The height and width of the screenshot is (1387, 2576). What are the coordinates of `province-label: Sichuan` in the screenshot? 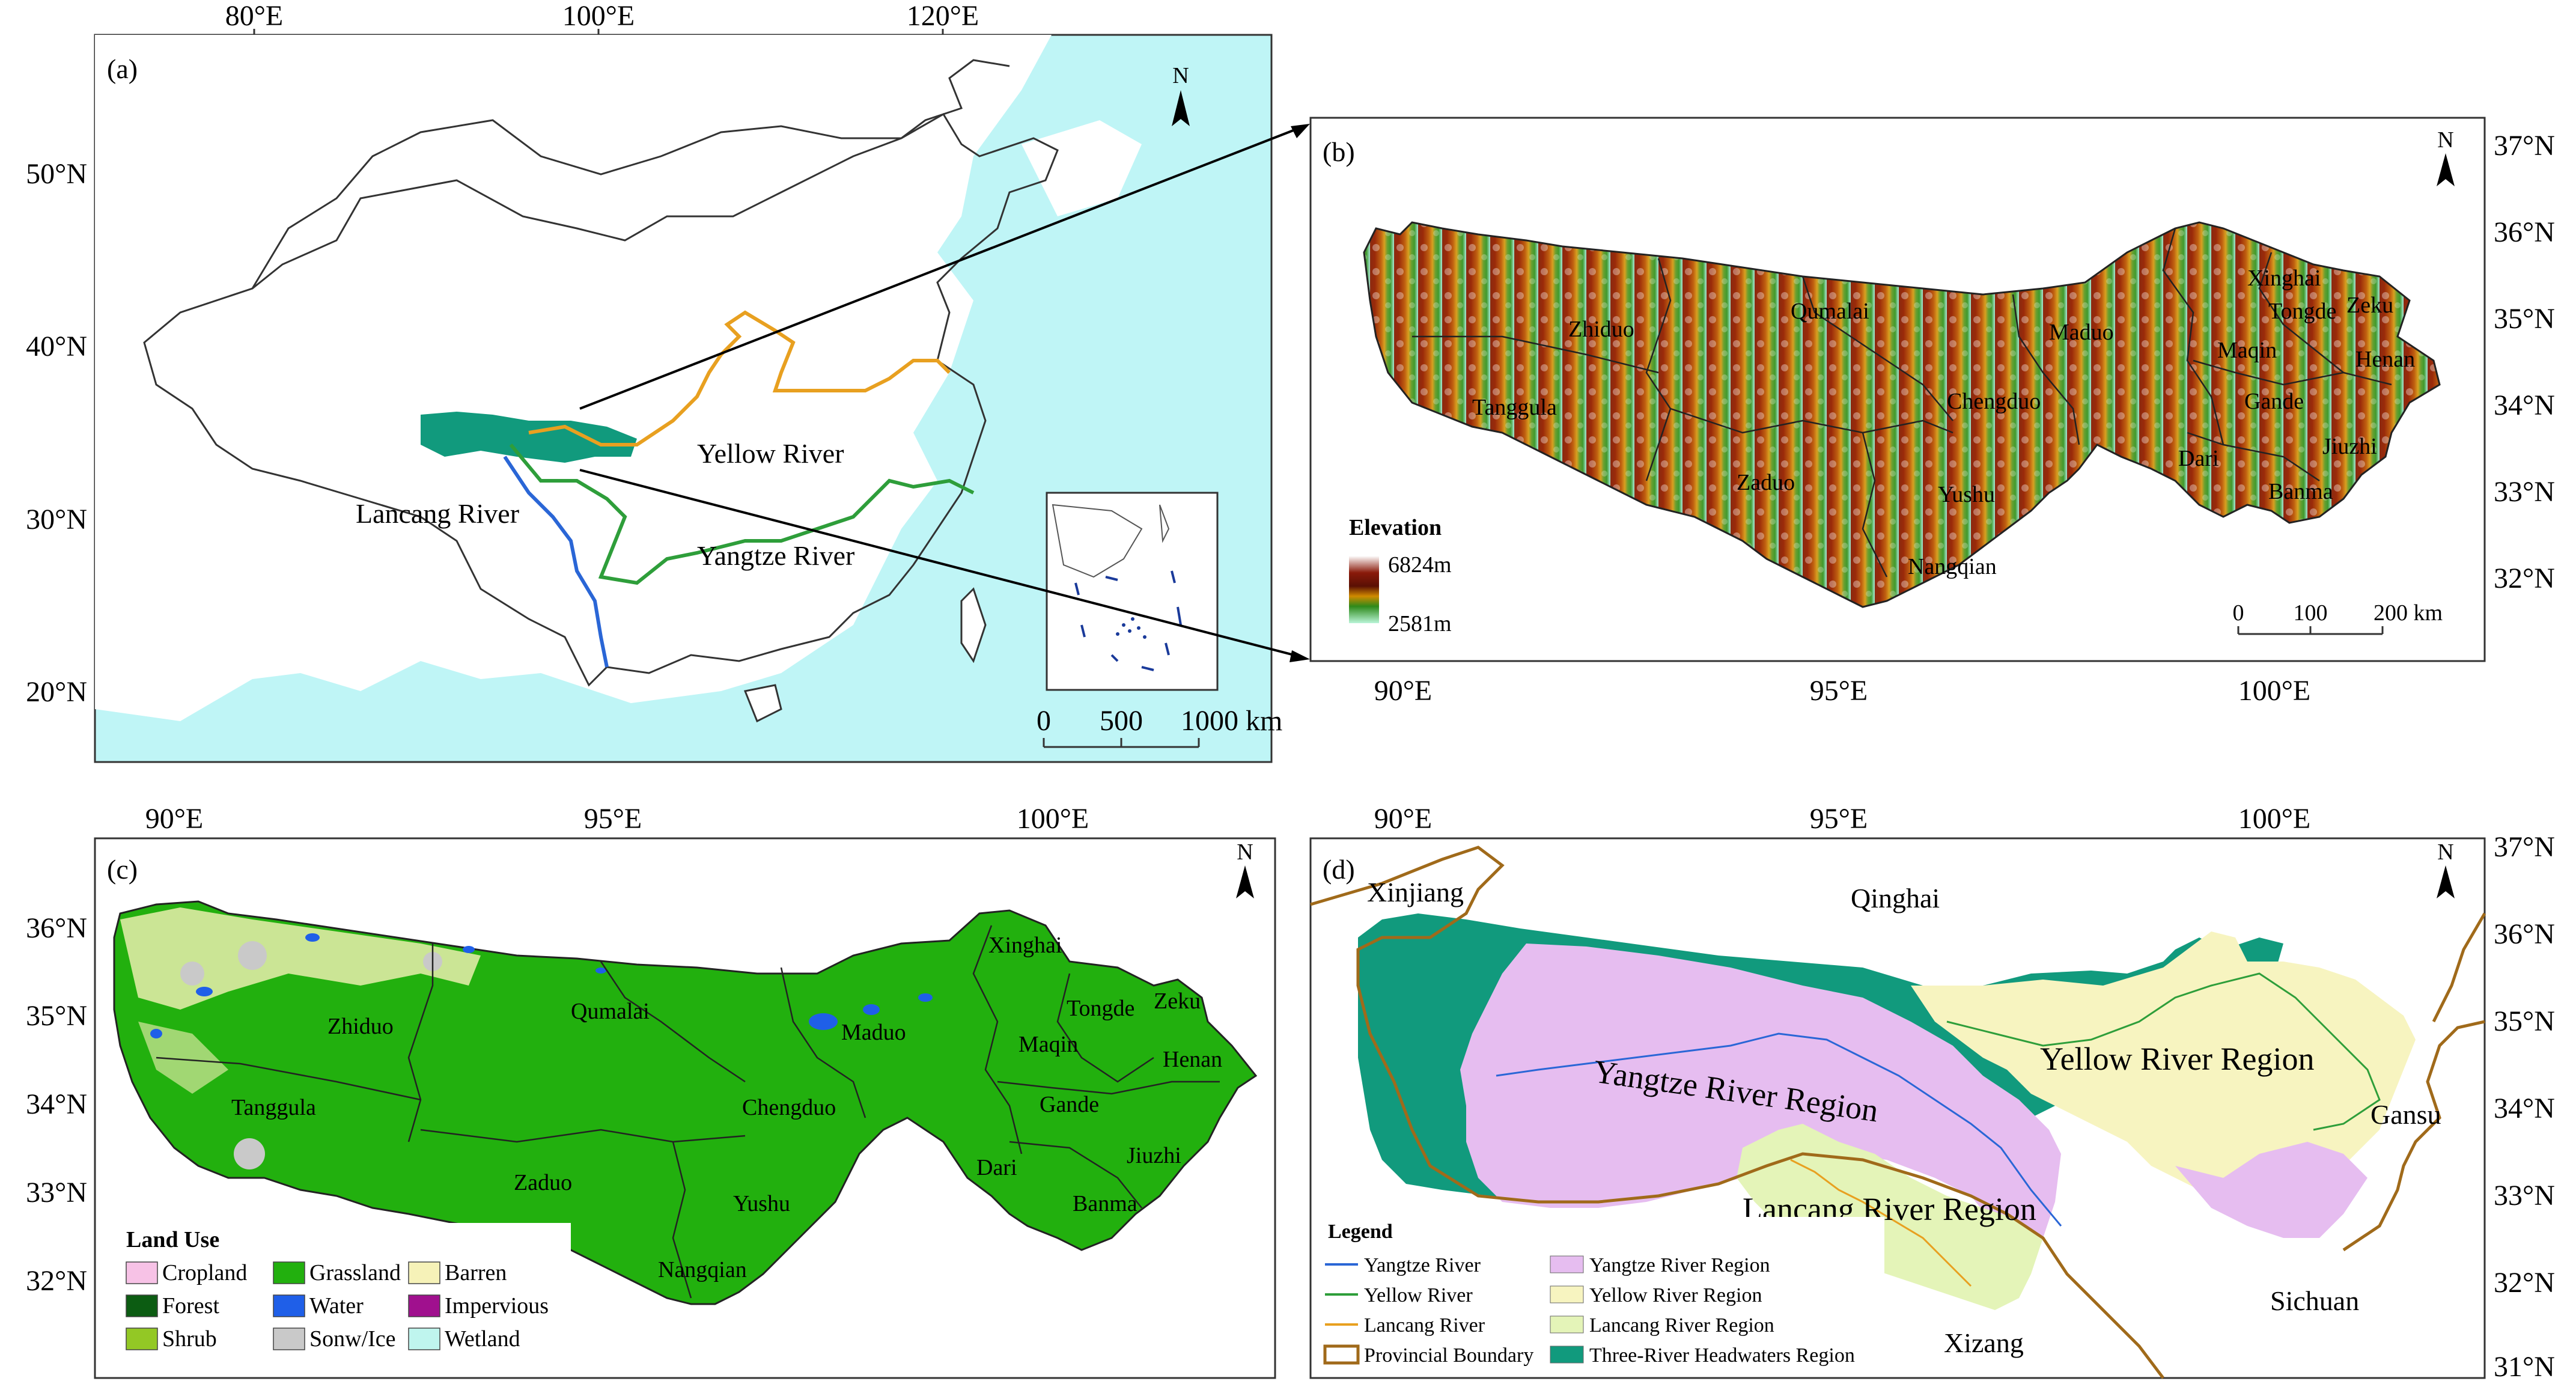 It's located at (2314, 1300).